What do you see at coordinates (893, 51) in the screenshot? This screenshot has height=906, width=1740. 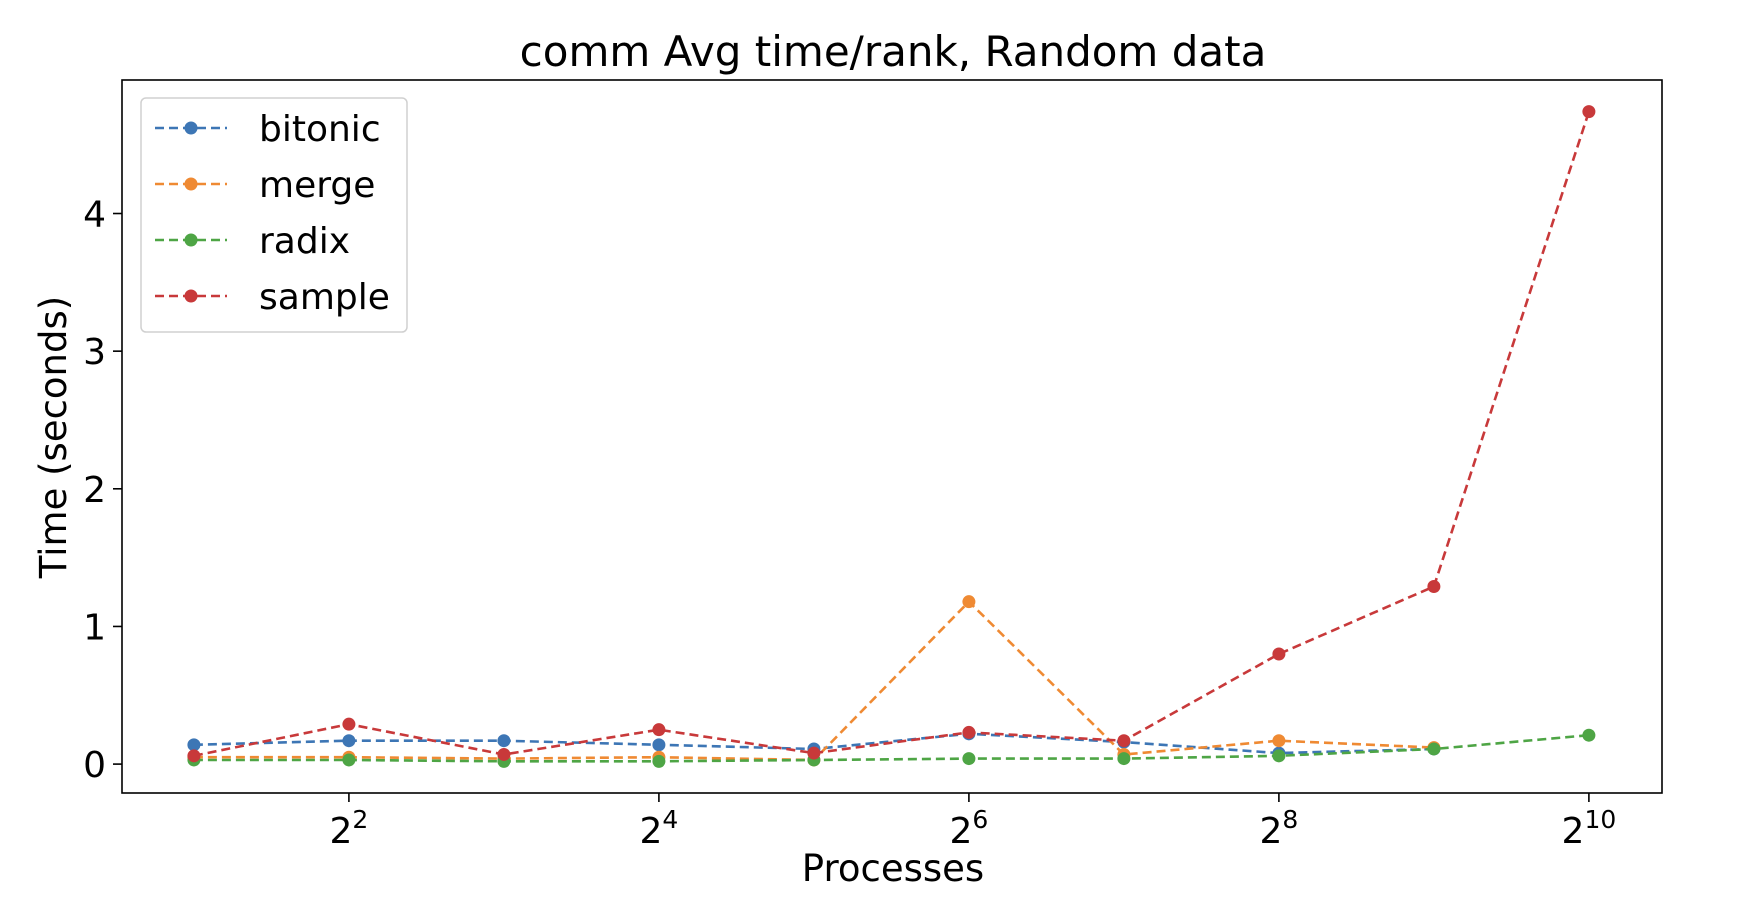 I see `chart-title: comm Avg time/rank, Random data` at bounding box center [893, 51].